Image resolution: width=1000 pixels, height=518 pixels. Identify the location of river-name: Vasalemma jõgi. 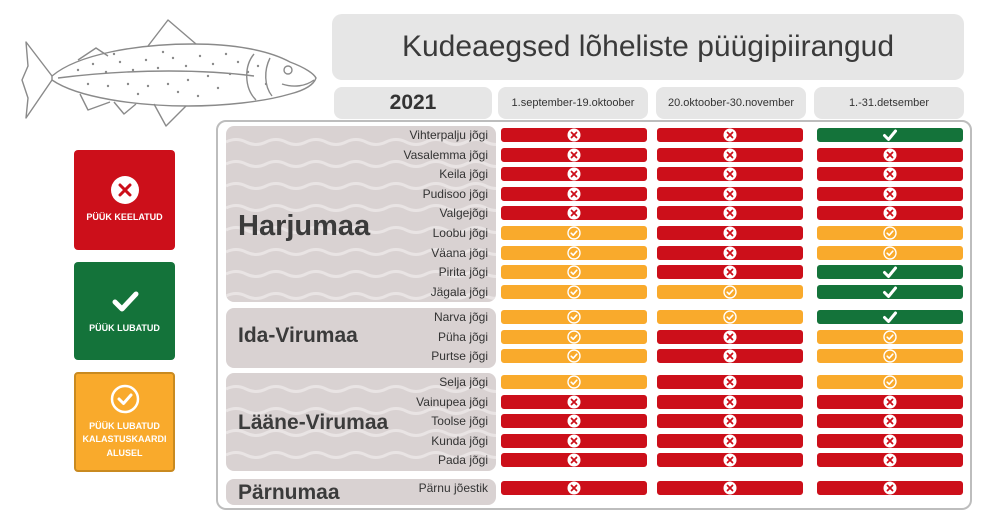
(445, 154).